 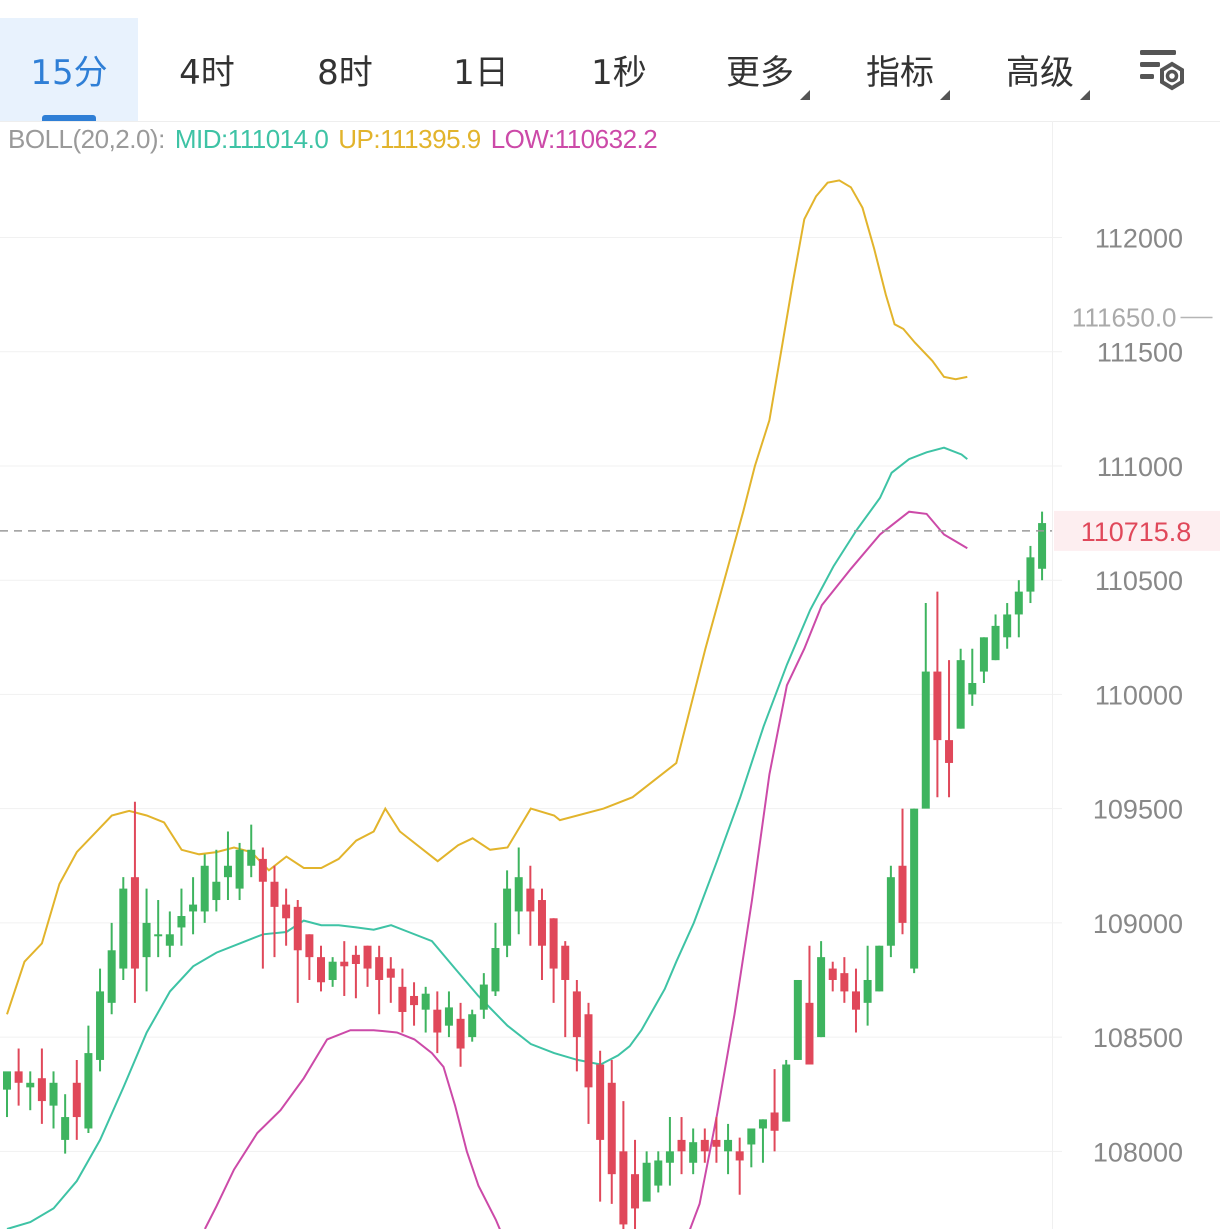 I want to click on y-tick-label: 112000, so click(x=1139, y=239).